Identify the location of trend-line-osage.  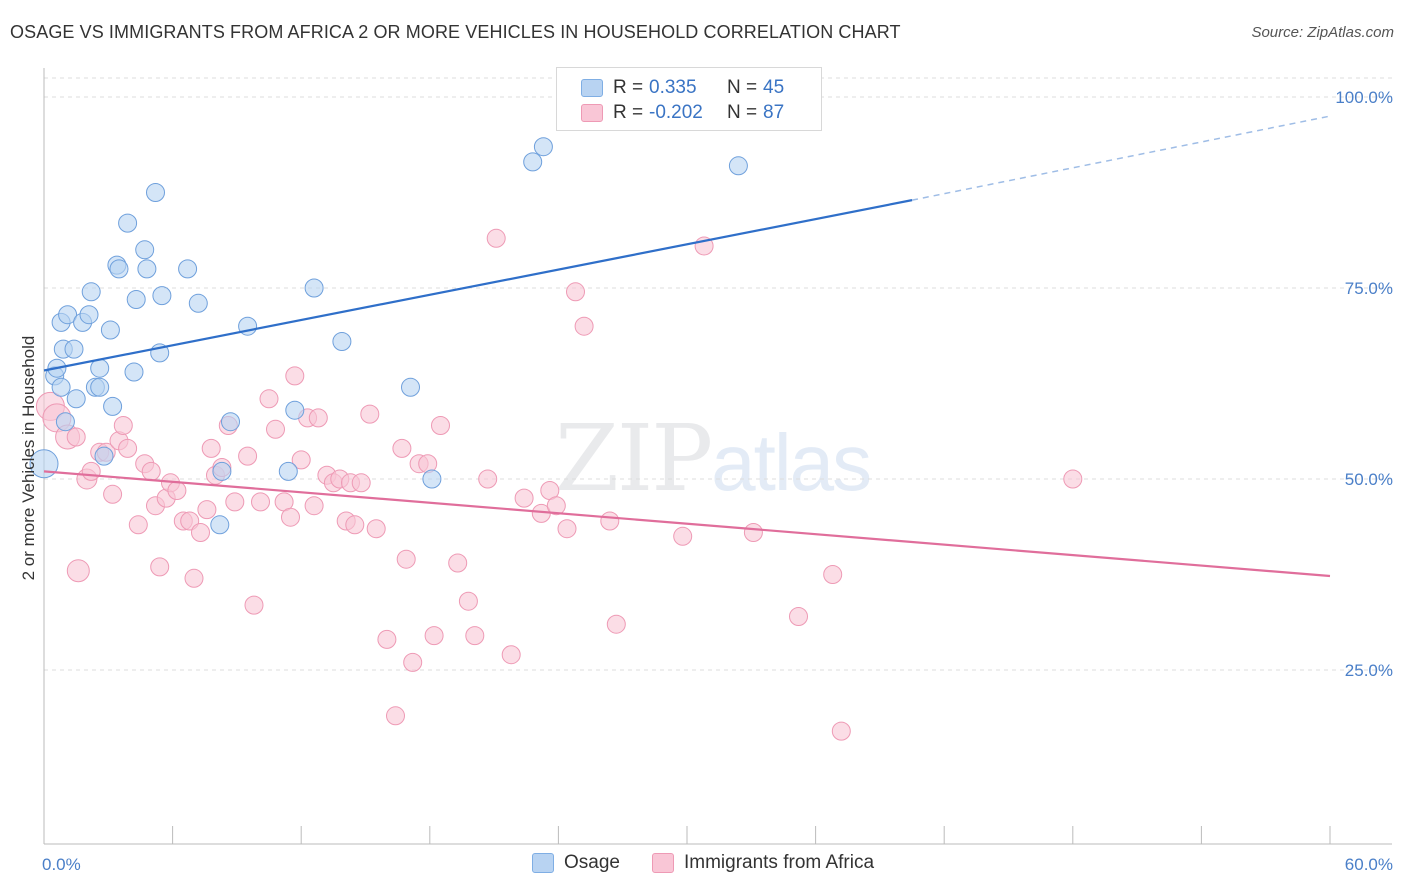
(478, 285).